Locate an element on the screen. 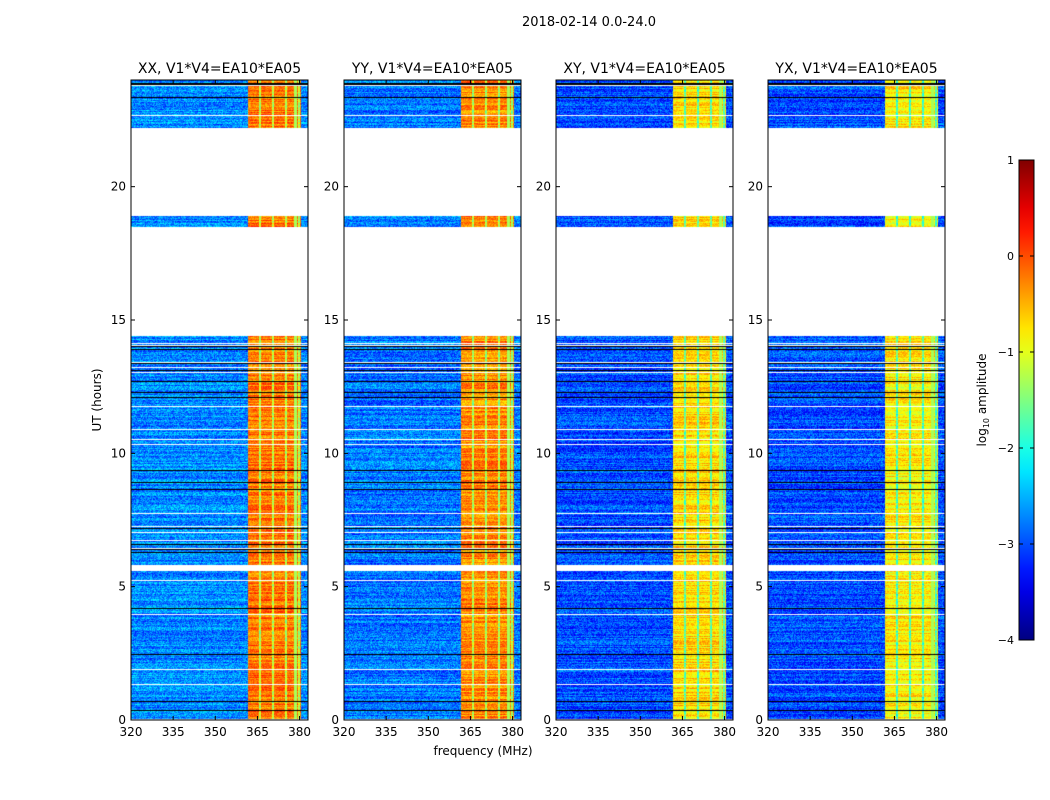 This screenshot has width=1050, height=800. colorbar-tick-label: −2 is located at coordinates (1006, 448).